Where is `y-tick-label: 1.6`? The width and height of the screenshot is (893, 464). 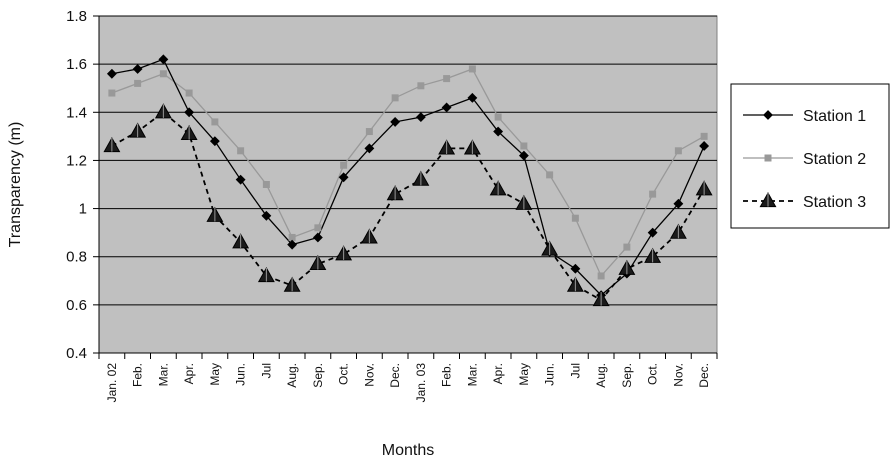 y-tick-label: 1.6 is located at coordinates (76, 64).